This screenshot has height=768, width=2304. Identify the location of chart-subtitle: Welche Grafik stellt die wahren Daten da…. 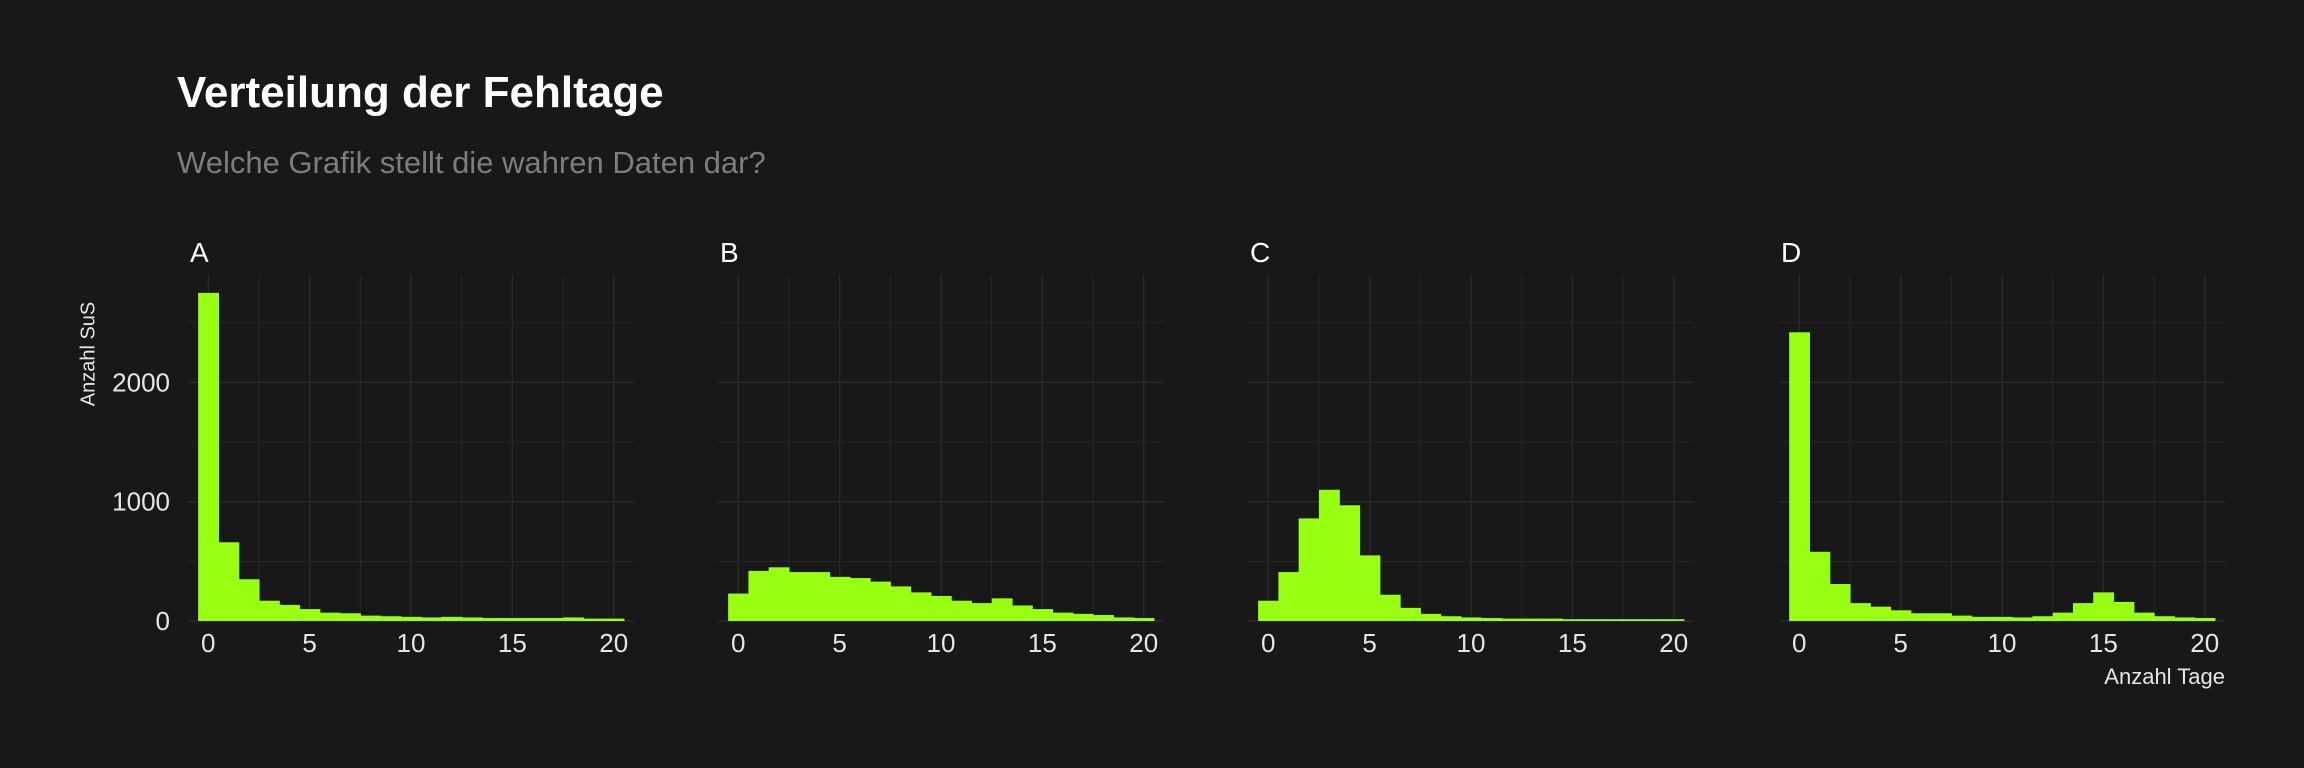
(471, 162).